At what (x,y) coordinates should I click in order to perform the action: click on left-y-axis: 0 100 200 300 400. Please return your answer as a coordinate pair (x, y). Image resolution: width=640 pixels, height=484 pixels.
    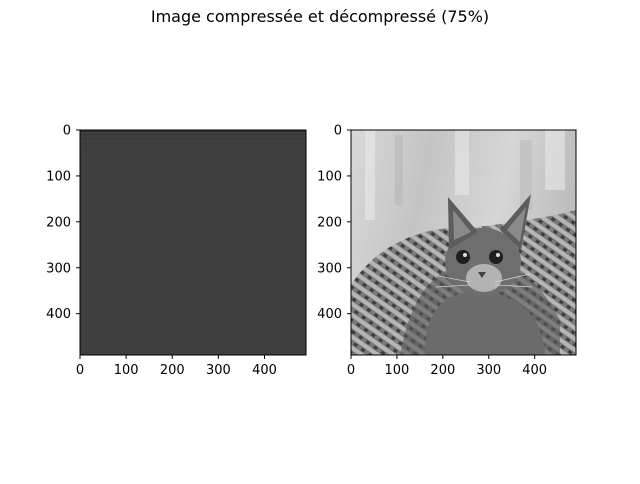
    Looking at the image, I should click on (63, 223).